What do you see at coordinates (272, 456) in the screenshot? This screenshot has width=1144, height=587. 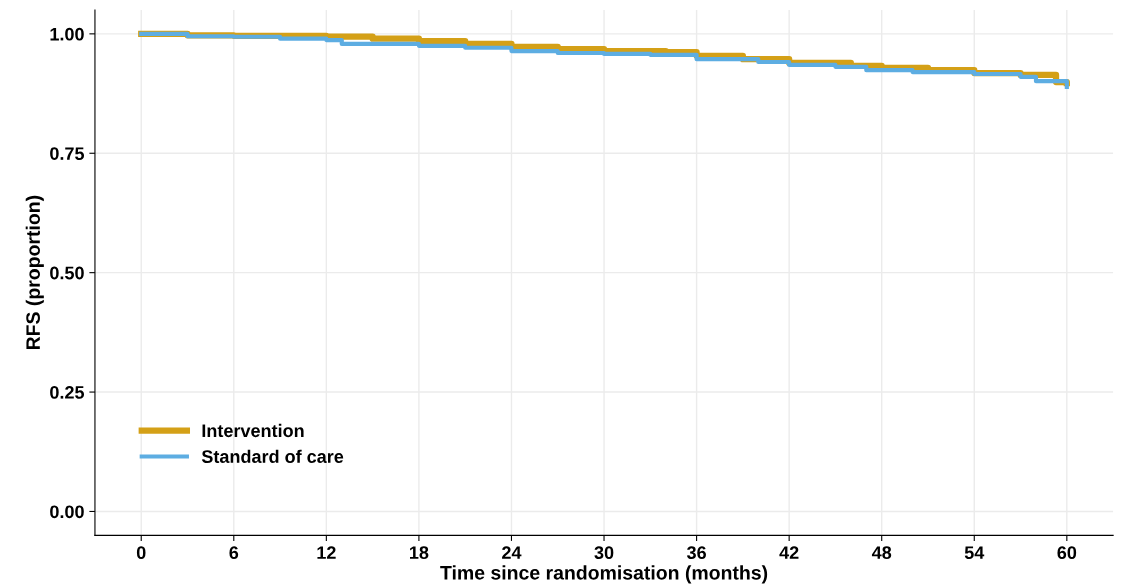 I see `legend-label: Standard of care` at bounding box center [272, 456].